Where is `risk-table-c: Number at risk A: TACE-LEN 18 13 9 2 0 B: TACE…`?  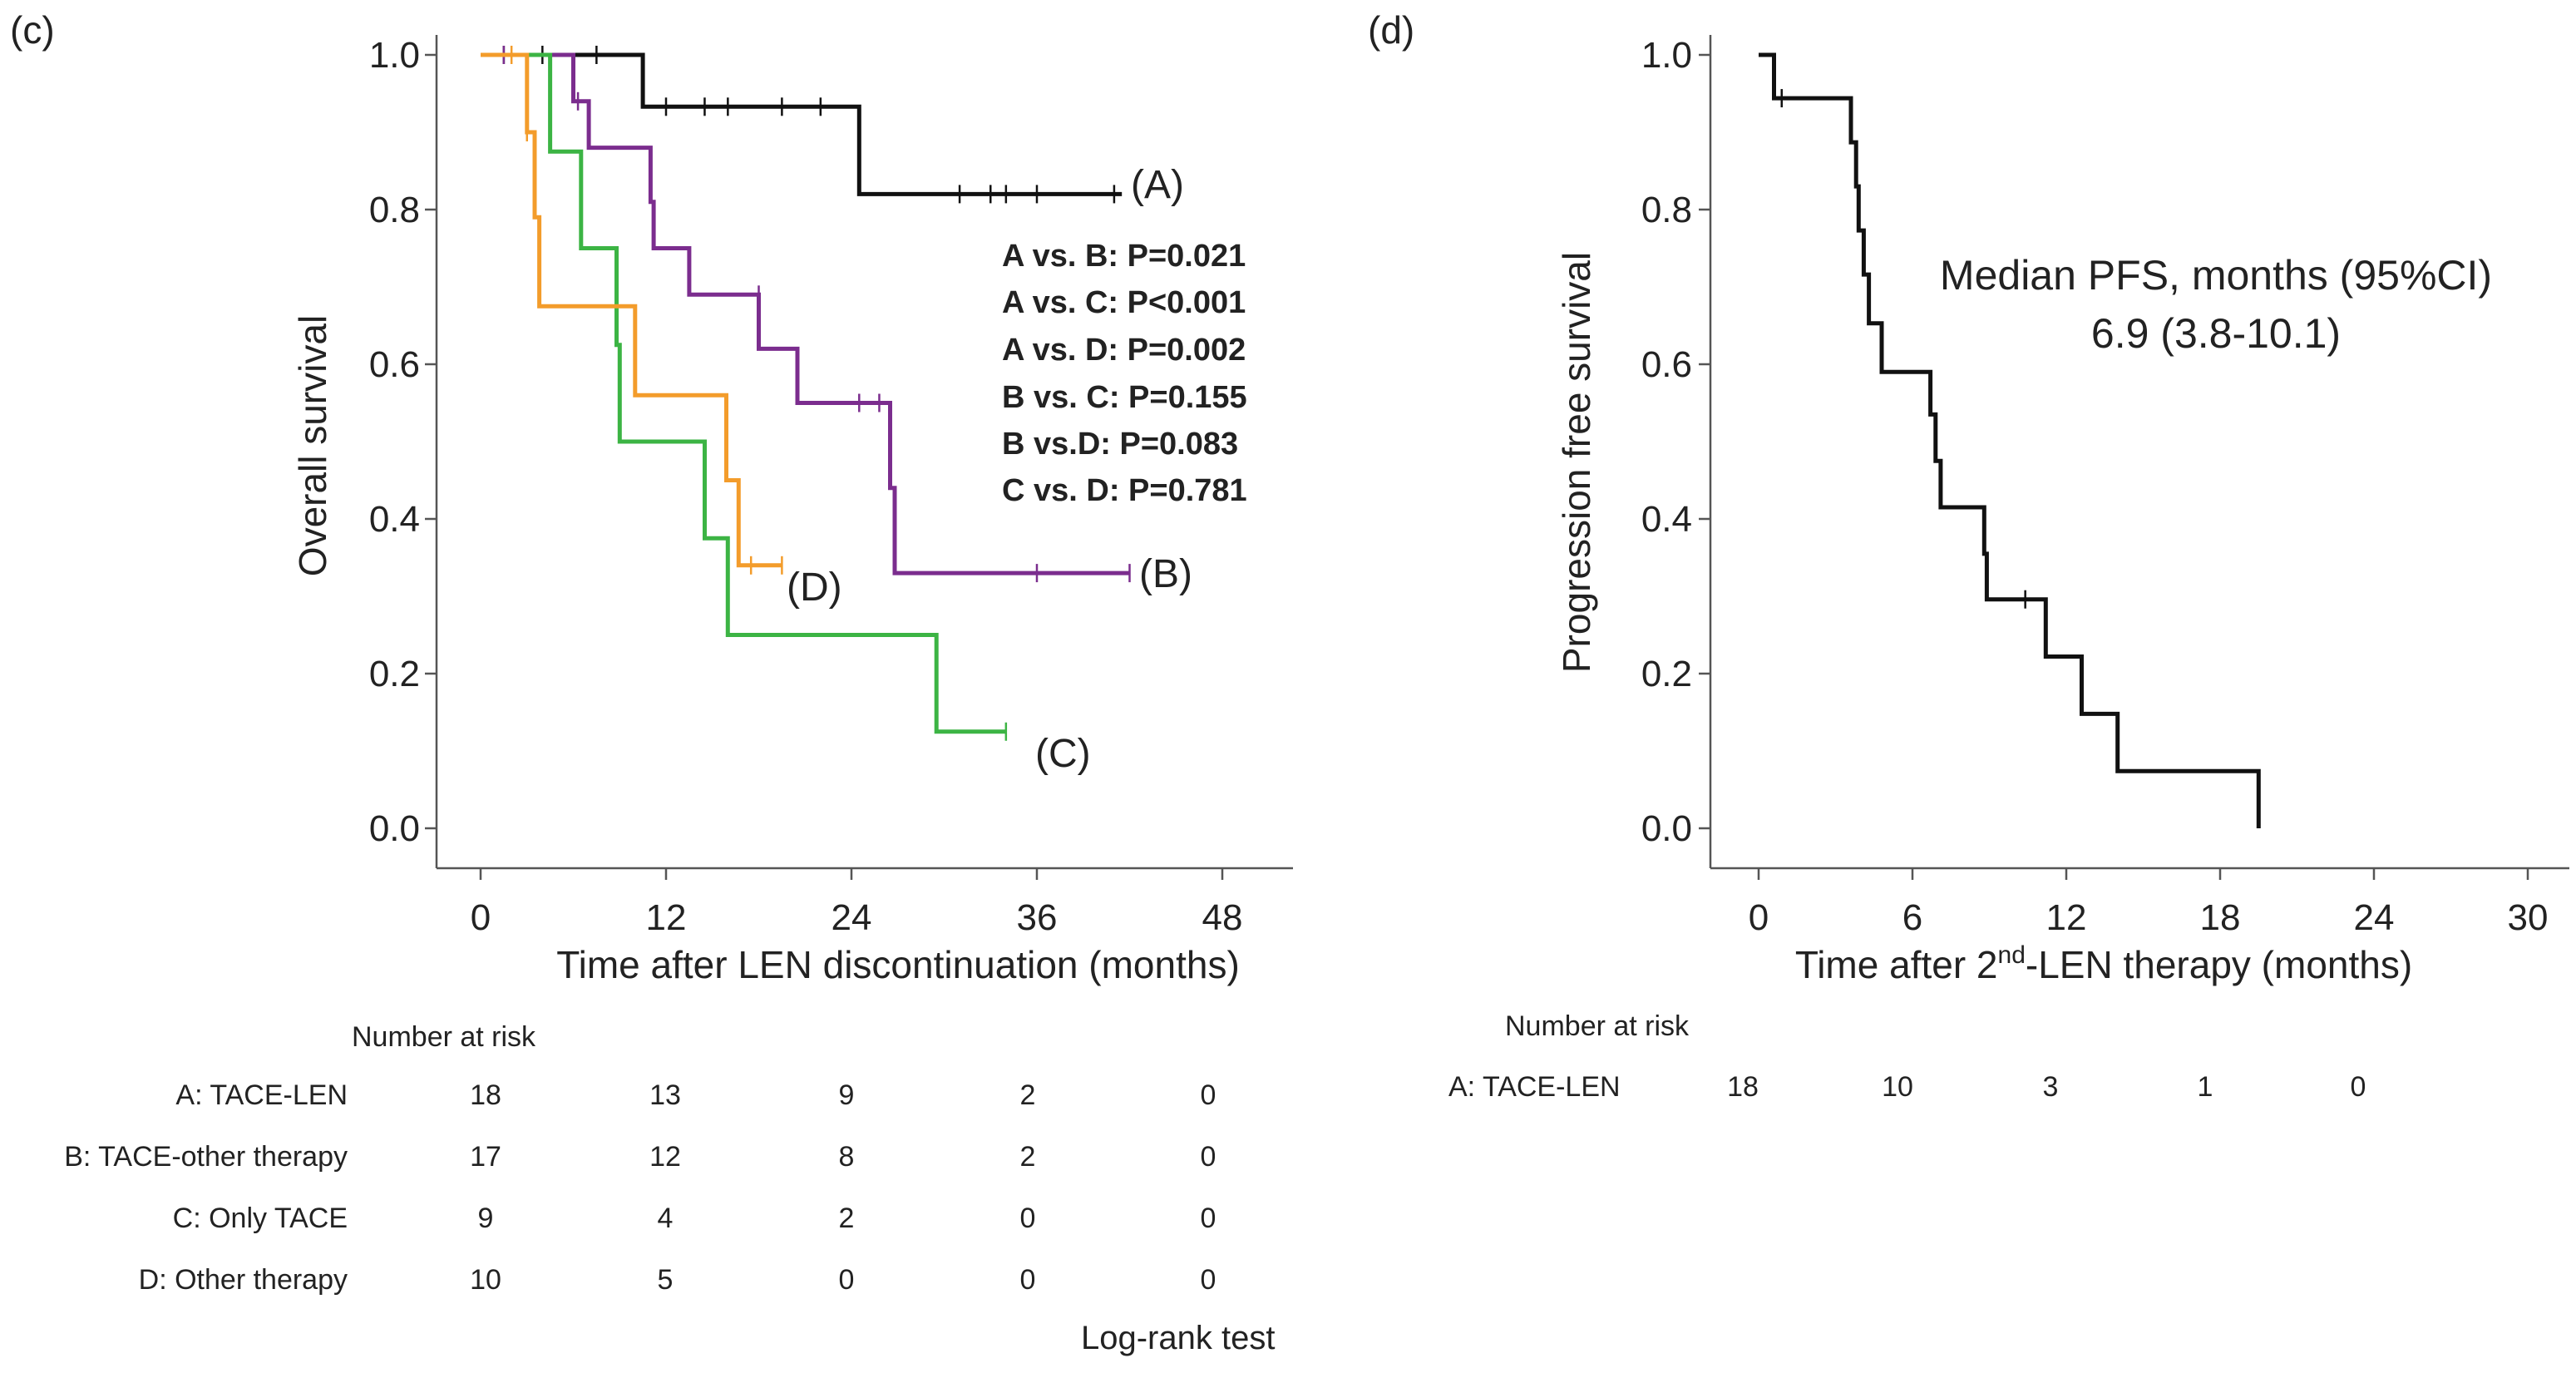 risk-table-c: Number at risk A: TACE-LEN 18 13 9 2 0 B: TACE… is located at coordinates (640, 1158).